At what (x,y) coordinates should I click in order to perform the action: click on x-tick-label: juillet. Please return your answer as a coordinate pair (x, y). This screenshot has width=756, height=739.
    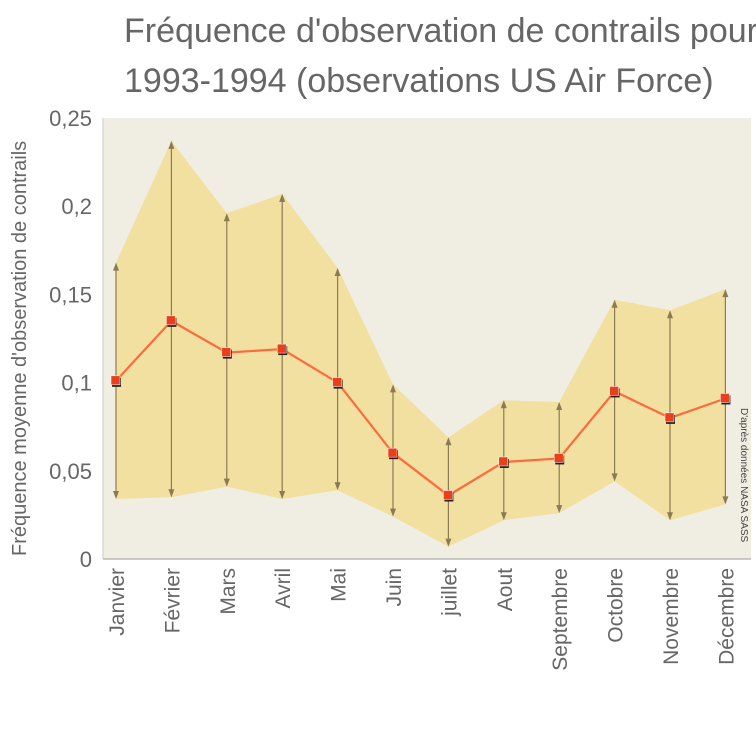
    Looking at the image, I should click on (449, 592).